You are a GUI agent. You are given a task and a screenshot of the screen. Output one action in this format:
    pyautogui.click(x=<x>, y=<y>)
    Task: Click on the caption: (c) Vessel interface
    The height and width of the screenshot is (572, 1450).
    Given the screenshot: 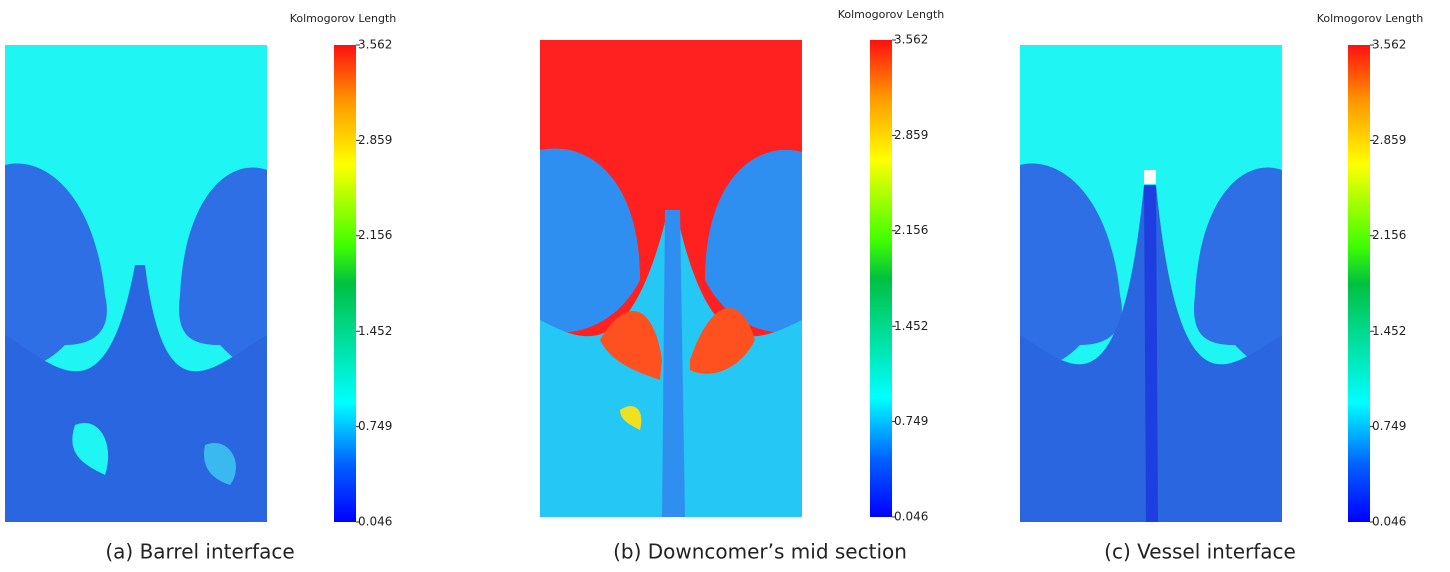 What is the action you would take?
    pyautogui.click(x=1200, y=552)
    